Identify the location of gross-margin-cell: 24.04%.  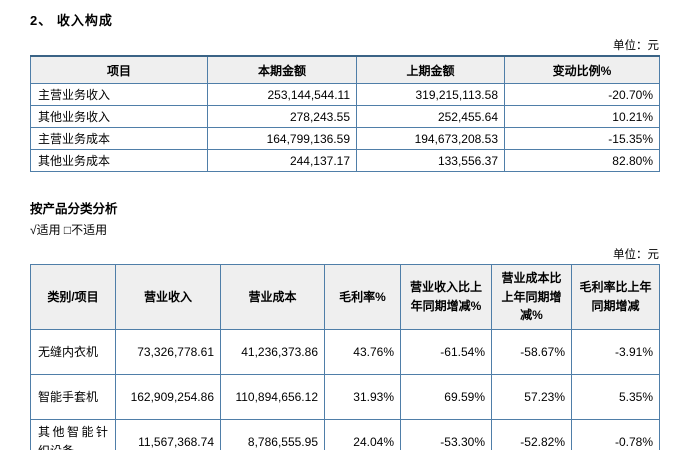
(362, 434).